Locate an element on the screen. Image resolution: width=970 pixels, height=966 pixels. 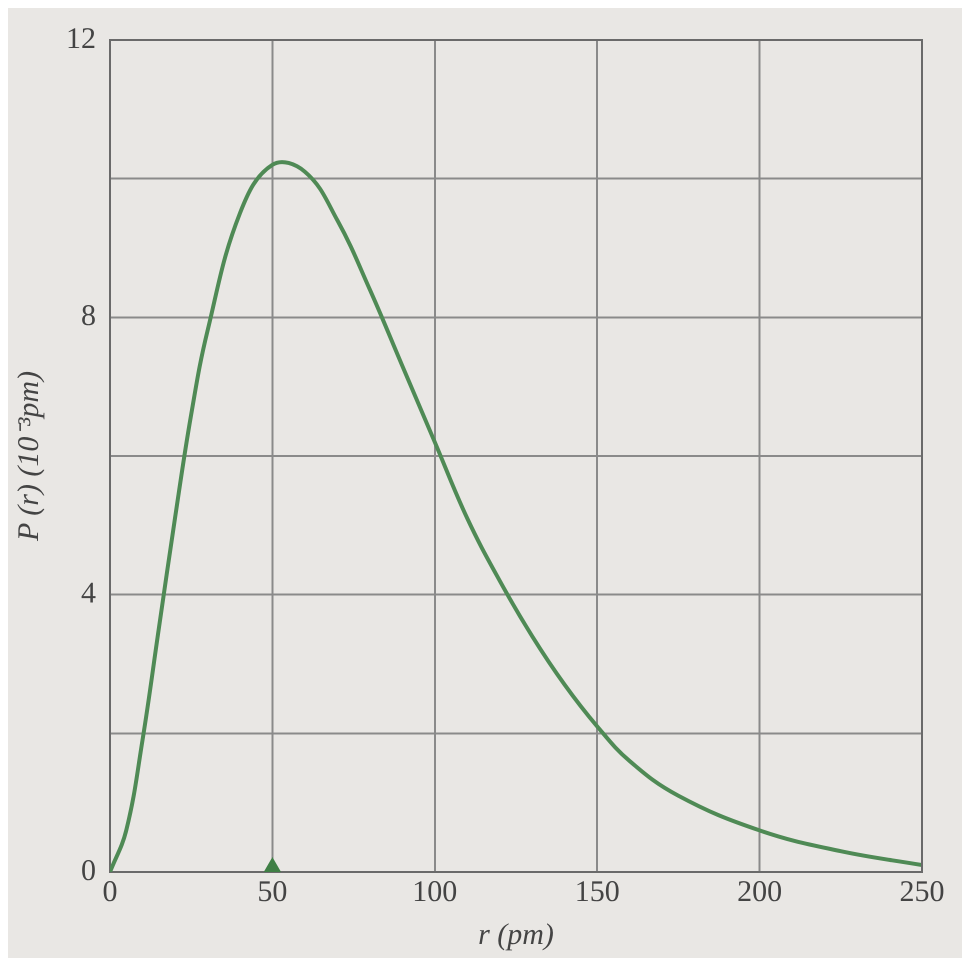
x-axis-title: r (pm) is located at coordinates (516, 934).